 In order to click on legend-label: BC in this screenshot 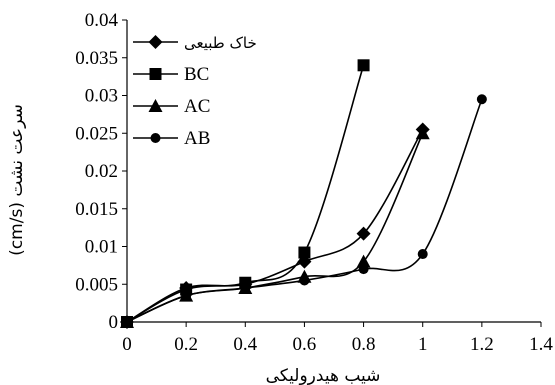, I will do `click(196, 74)`.